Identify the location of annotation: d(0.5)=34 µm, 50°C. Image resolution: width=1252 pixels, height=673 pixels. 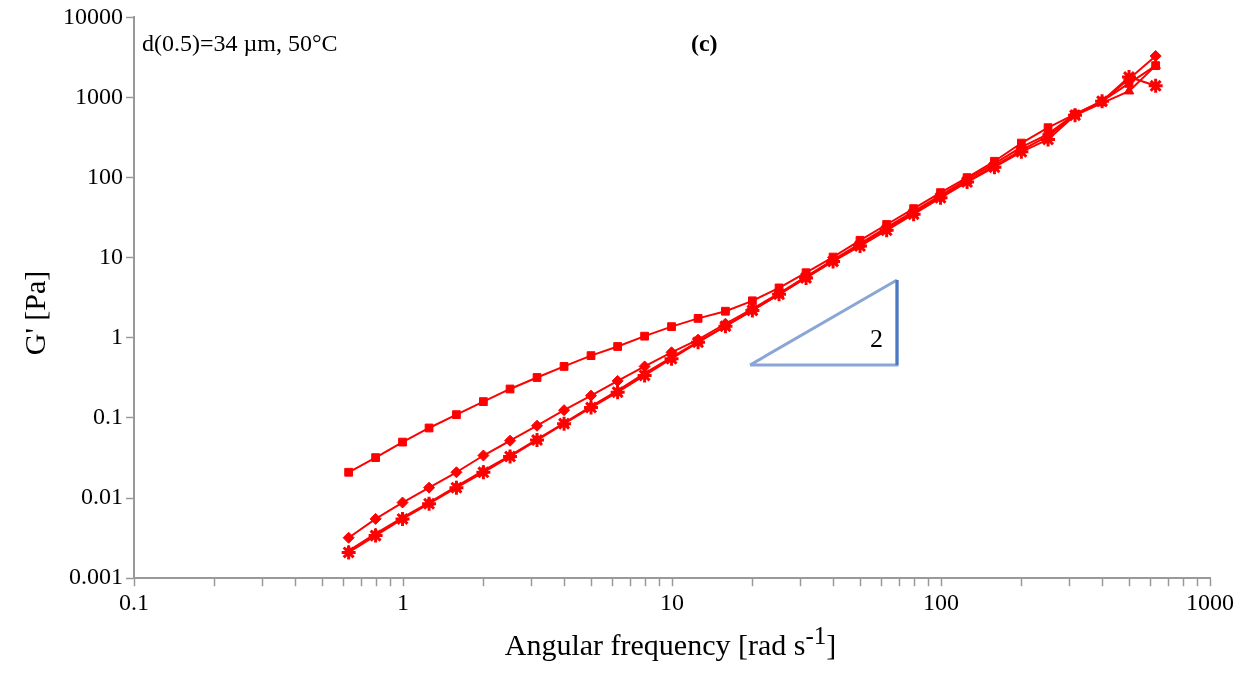
(240, 42).